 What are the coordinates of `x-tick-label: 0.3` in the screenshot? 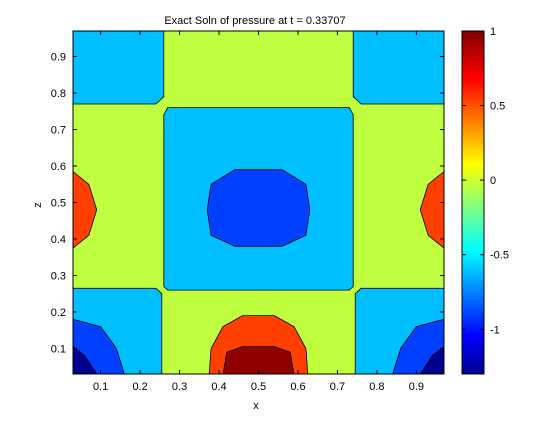 It's located at (179, 387).